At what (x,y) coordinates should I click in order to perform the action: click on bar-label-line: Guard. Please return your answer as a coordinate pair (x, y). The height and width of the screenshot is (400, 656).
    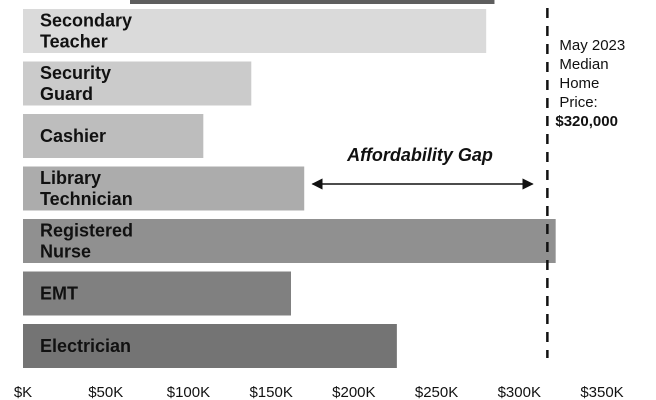
    Looking at the image, I should click on (66, 94).